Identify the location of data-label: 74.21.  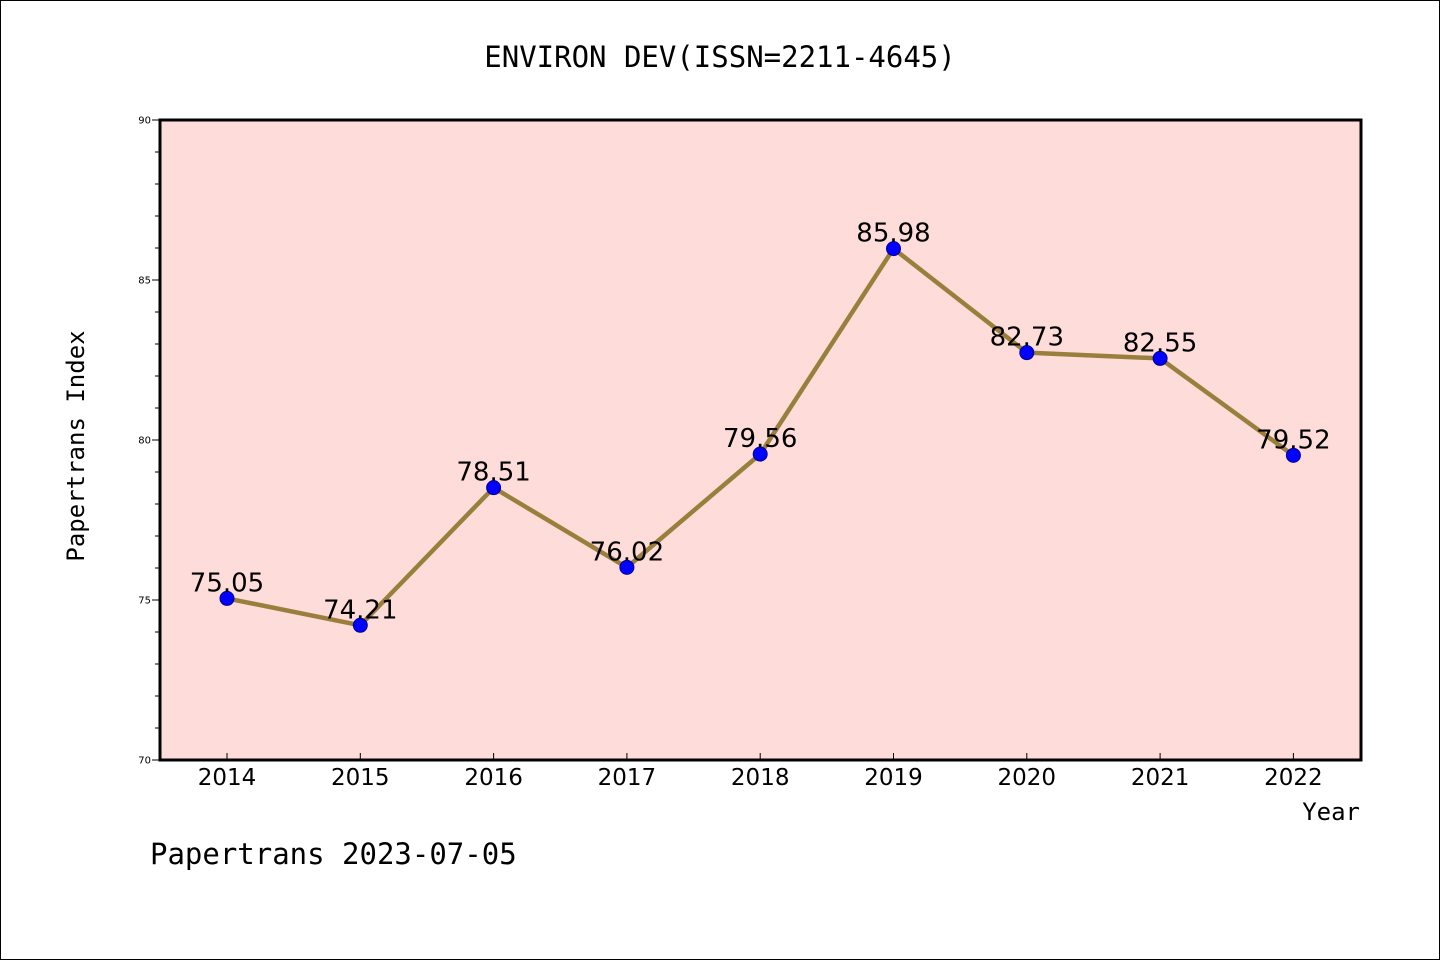
(360, 610).